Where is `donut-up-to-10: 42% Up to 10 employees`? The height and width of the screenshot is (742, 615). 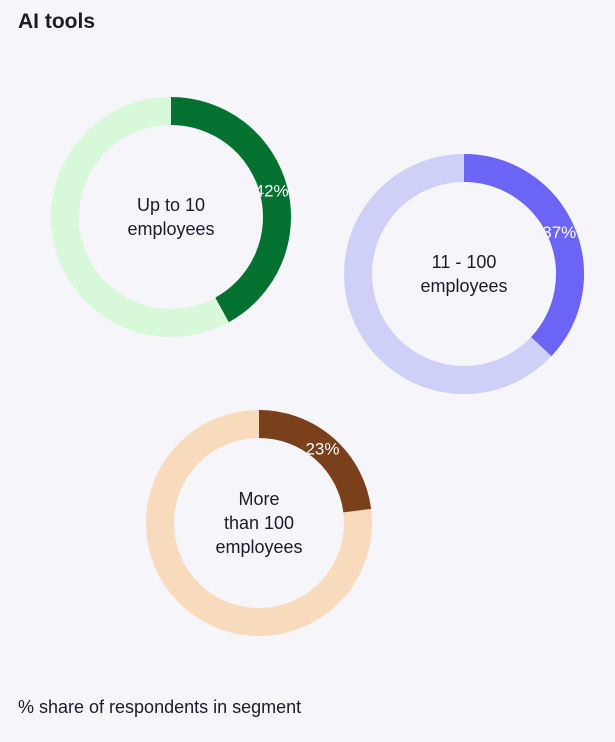 donut-up-to-10: 42% Up to 10 employees is located at coordinates (171, 217).